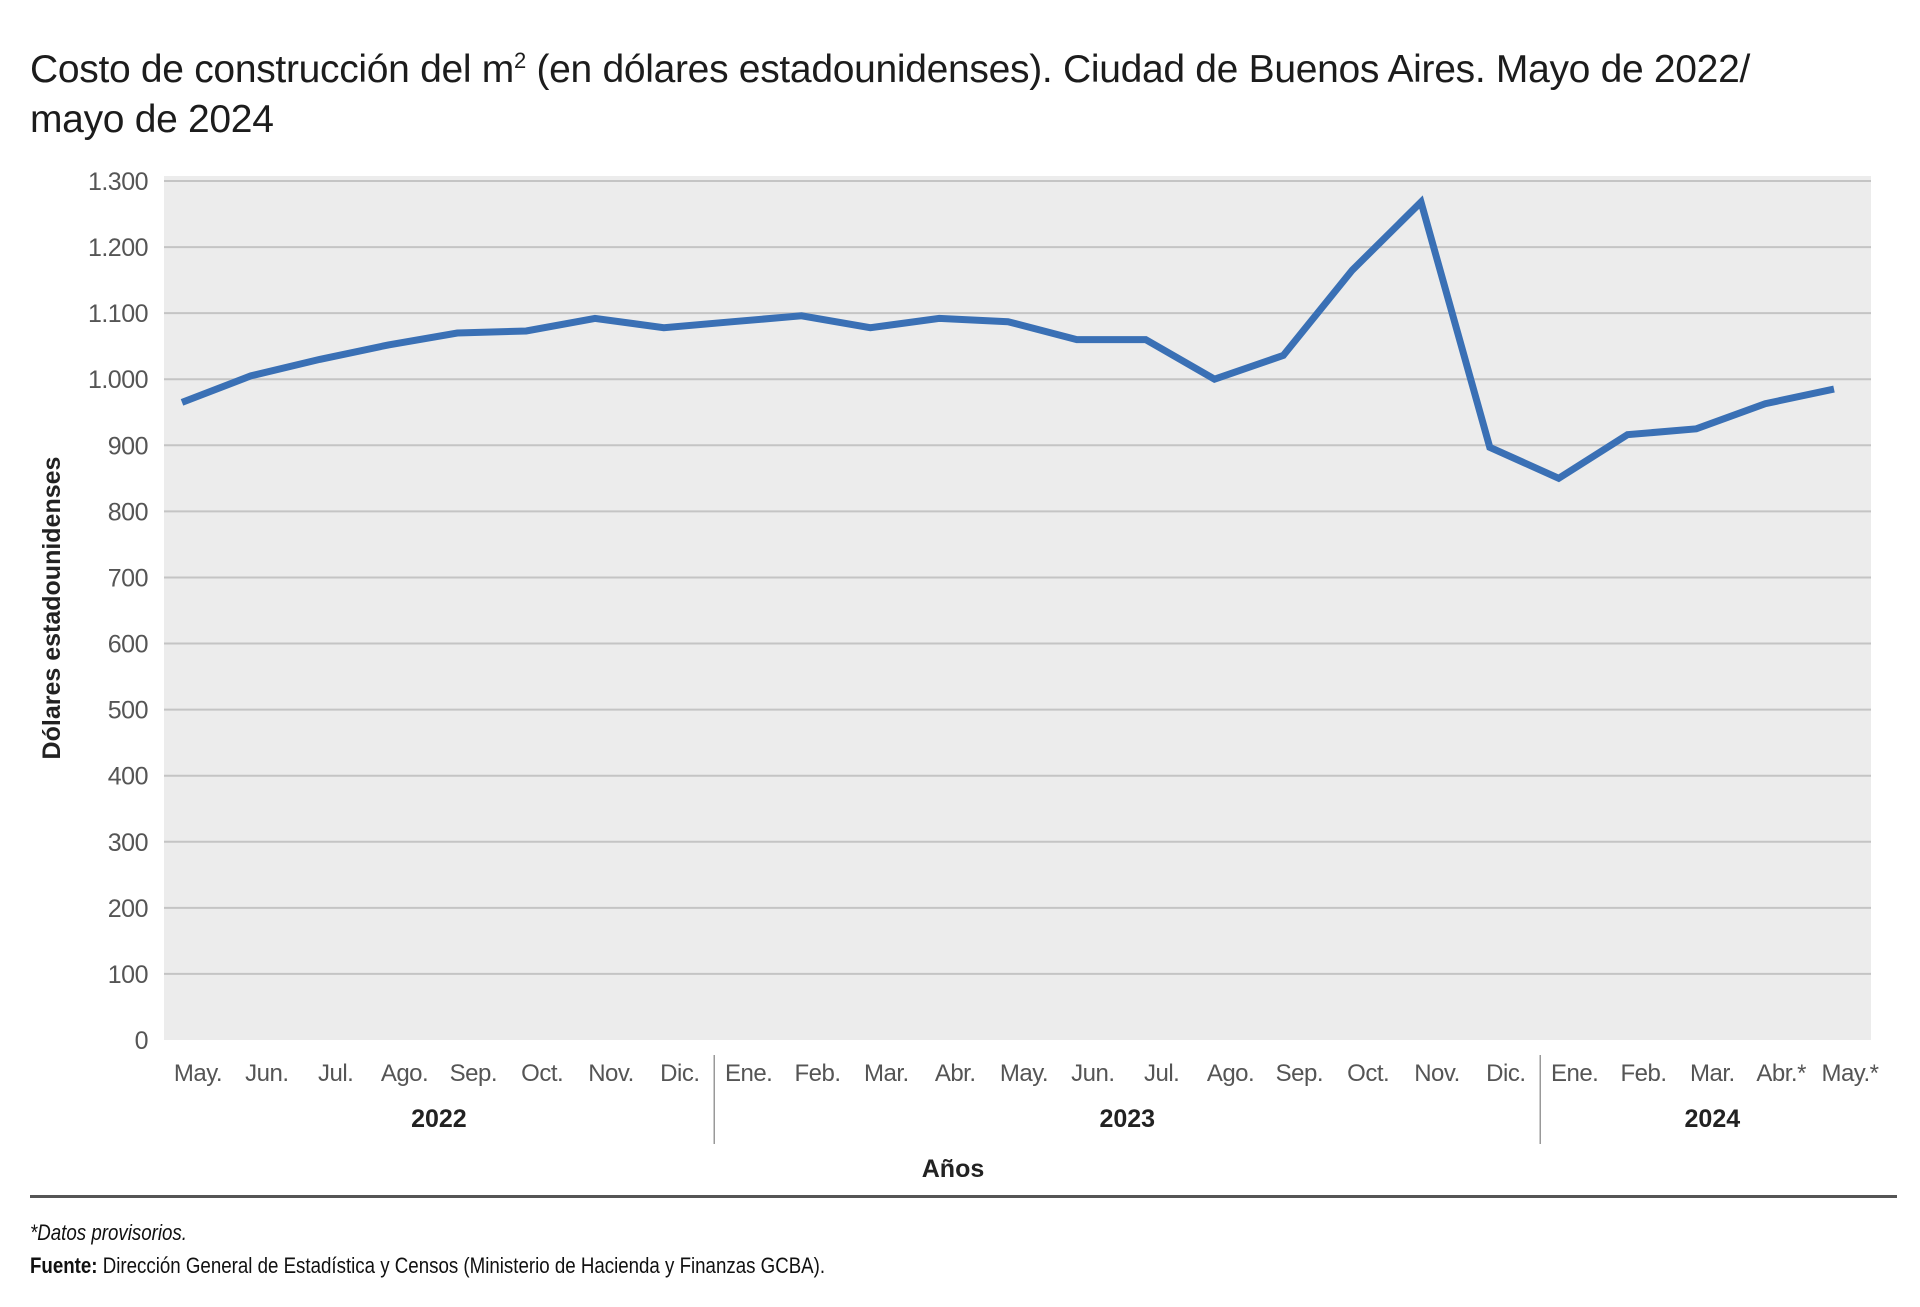 Image resolution: width=1920 pixels, height=1307 pixels. I want to click on year-label: 2023, so click(1127, 1119).